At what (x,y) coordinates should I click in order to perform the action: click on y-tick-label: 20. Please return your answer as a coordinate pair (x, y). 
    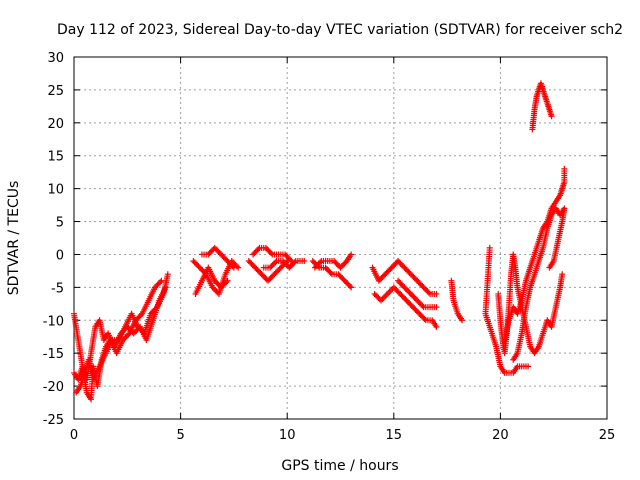
    Looking at the image, I should click on (55, 124).